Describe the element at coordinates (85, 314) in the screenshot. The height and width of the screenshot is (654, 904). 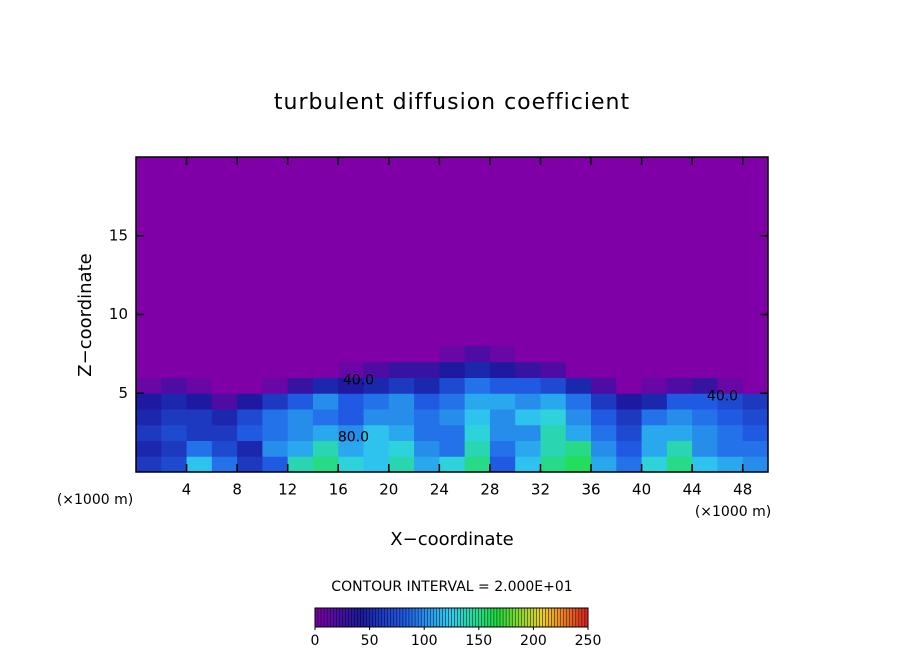
I see `y-axis-label: Z−coordinate` at that location.